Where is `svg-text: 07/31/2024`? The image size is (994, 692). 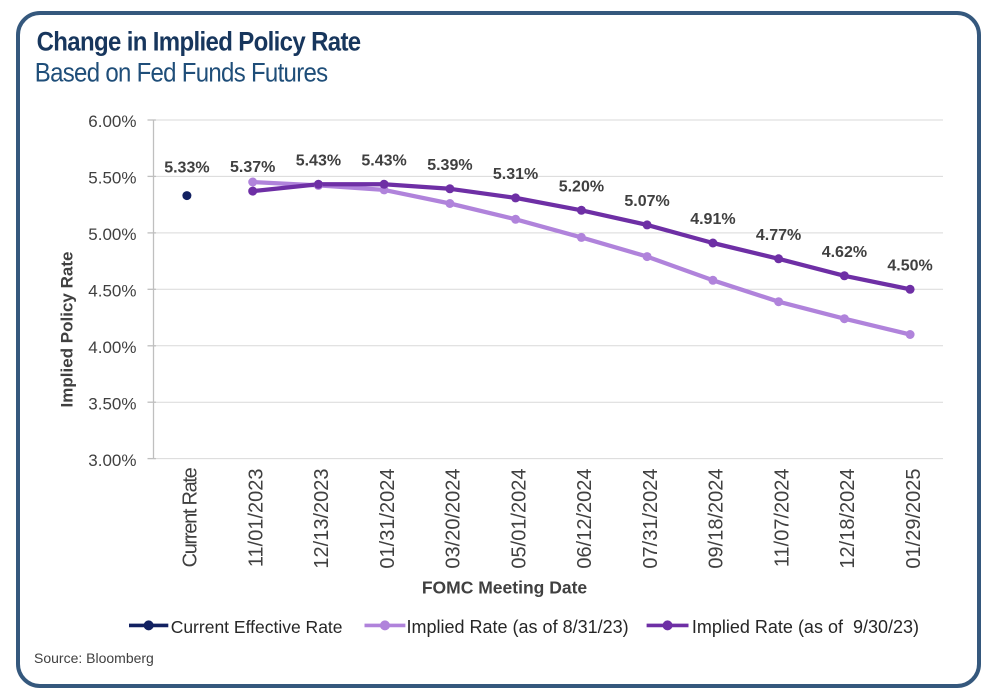
svg-text: 07/31/2024 is located at coordinates (651, 519).